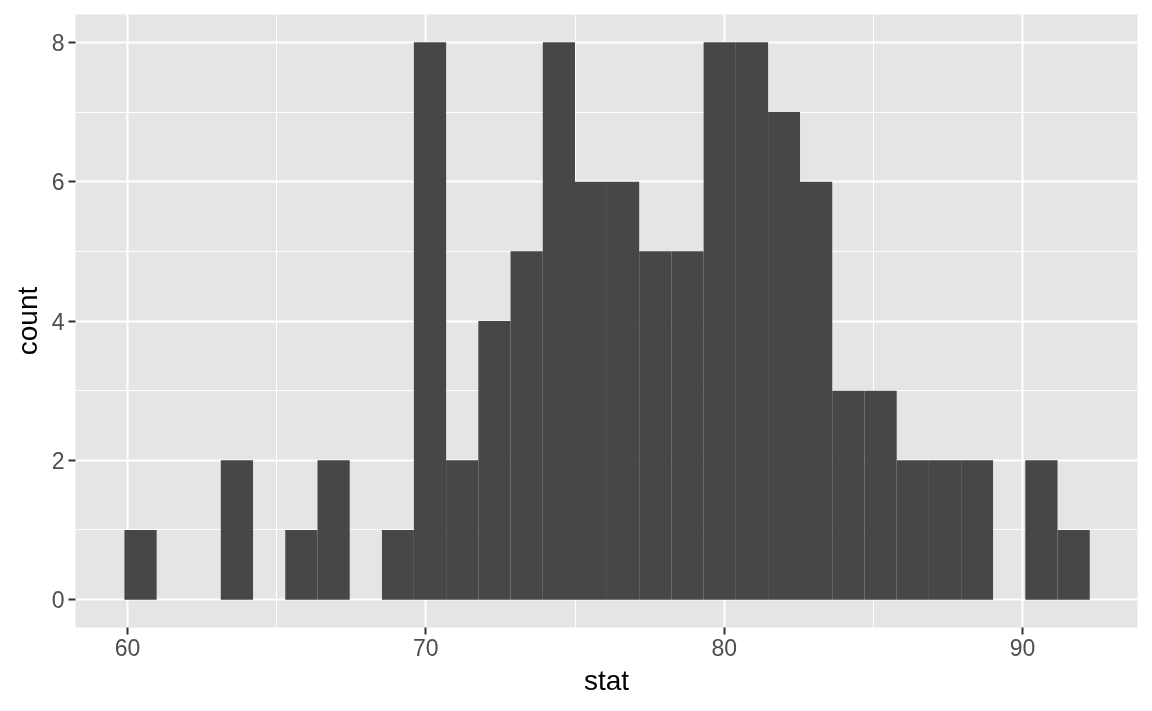 The height and width of the screenshot is (711, 1152). I want to click on x-axis-title: stat, so click(606, 680).